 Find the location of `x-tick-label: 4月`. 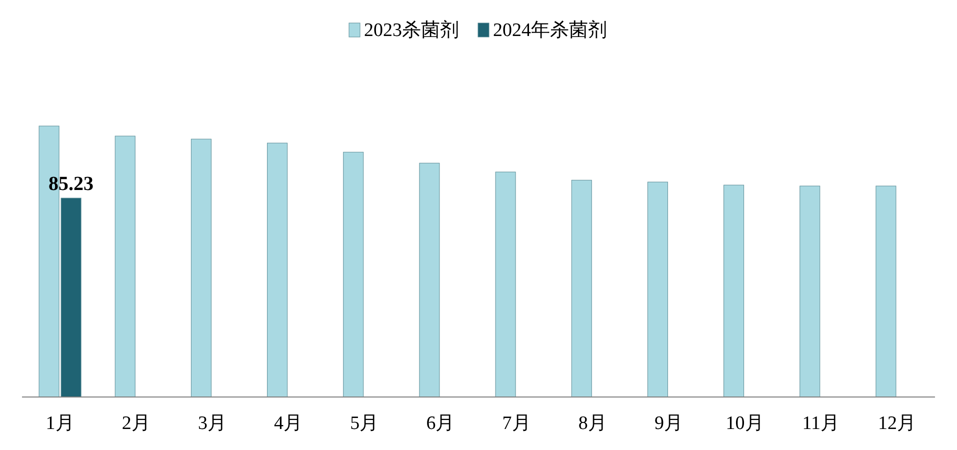

x-tick-label: 4月 is located at coordinates (288, 423).